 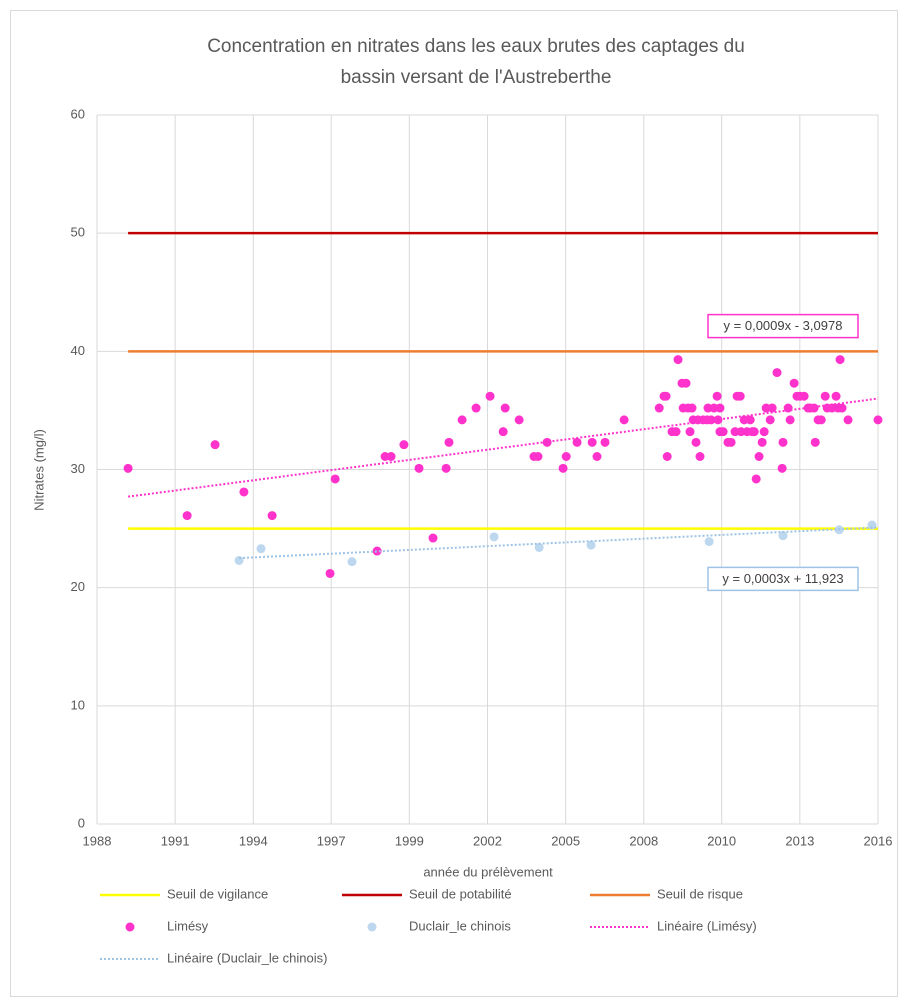 What do you see at coordinates (799, 840) in the screenshot?
I see `x-tick-label: 2013` at bounding box center [799, 840].